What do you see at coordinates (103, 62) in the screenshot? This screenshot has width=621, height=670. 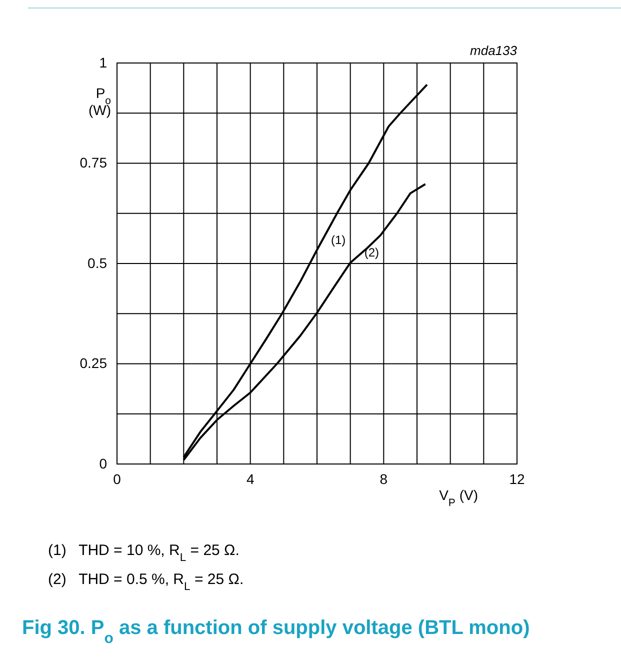 I see `y-tick-label: 1` at bounding box center [103, 62].